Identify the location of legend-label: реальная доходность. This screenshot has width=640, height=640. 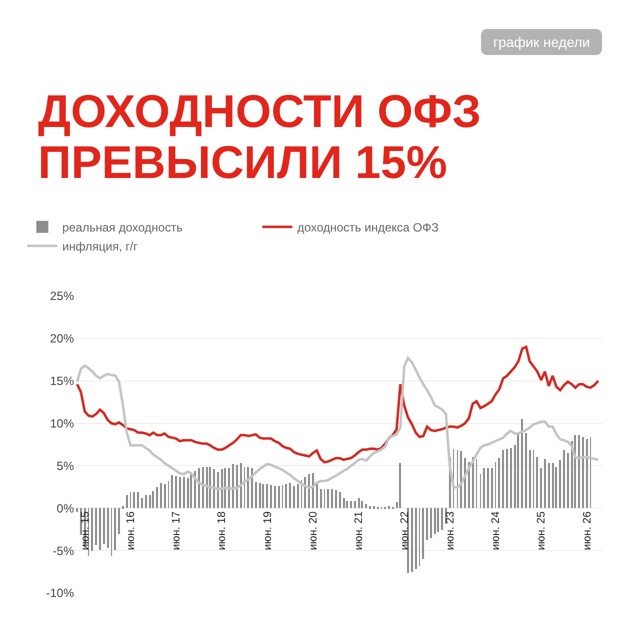
(122, 227).